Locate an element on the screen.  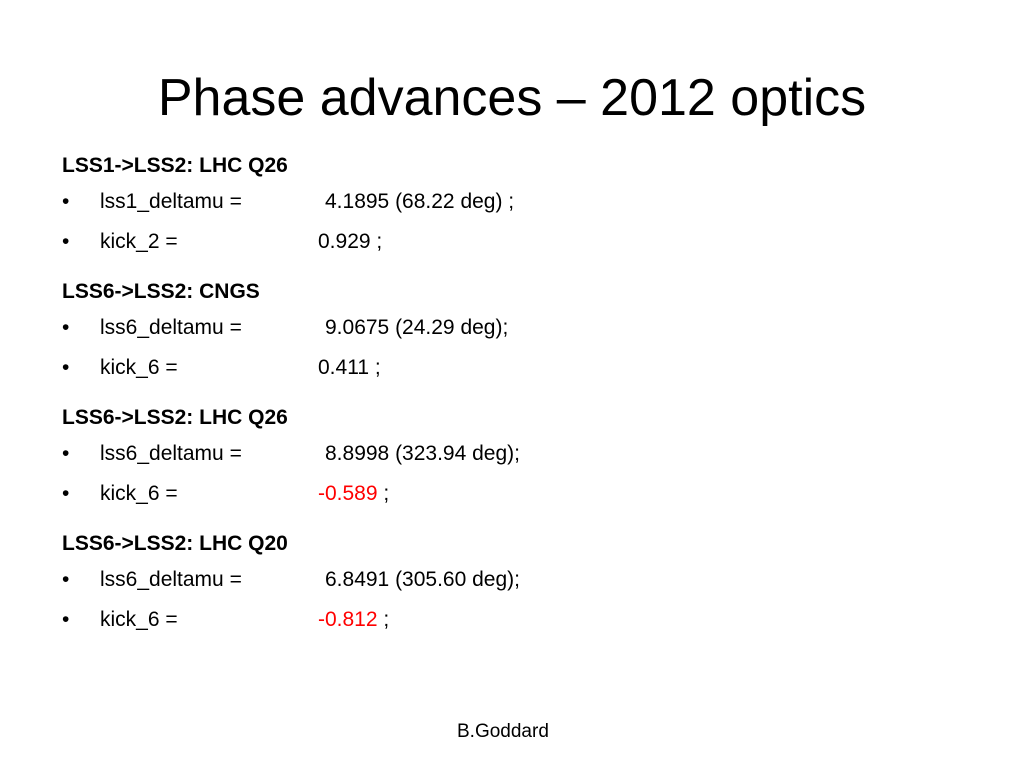
param-value-group: -0.812 ; is located at coordinates (353, 620).